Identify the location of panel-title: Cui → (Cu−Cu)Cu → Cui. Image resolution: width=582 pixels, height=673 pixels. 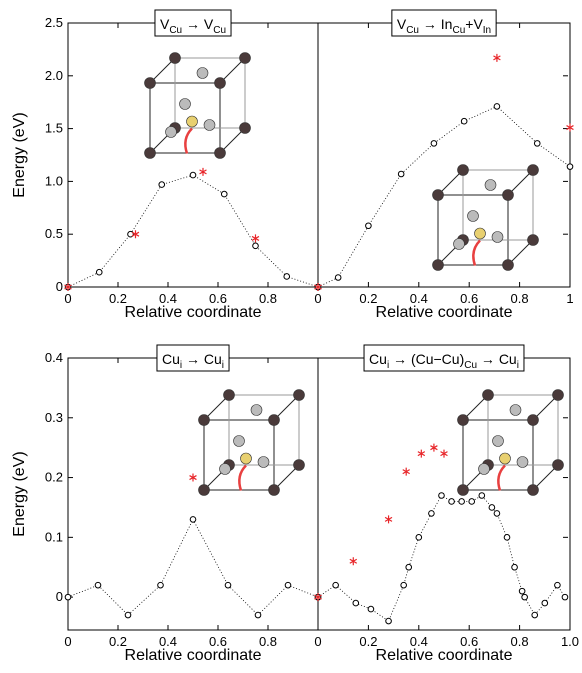
(444, 361).